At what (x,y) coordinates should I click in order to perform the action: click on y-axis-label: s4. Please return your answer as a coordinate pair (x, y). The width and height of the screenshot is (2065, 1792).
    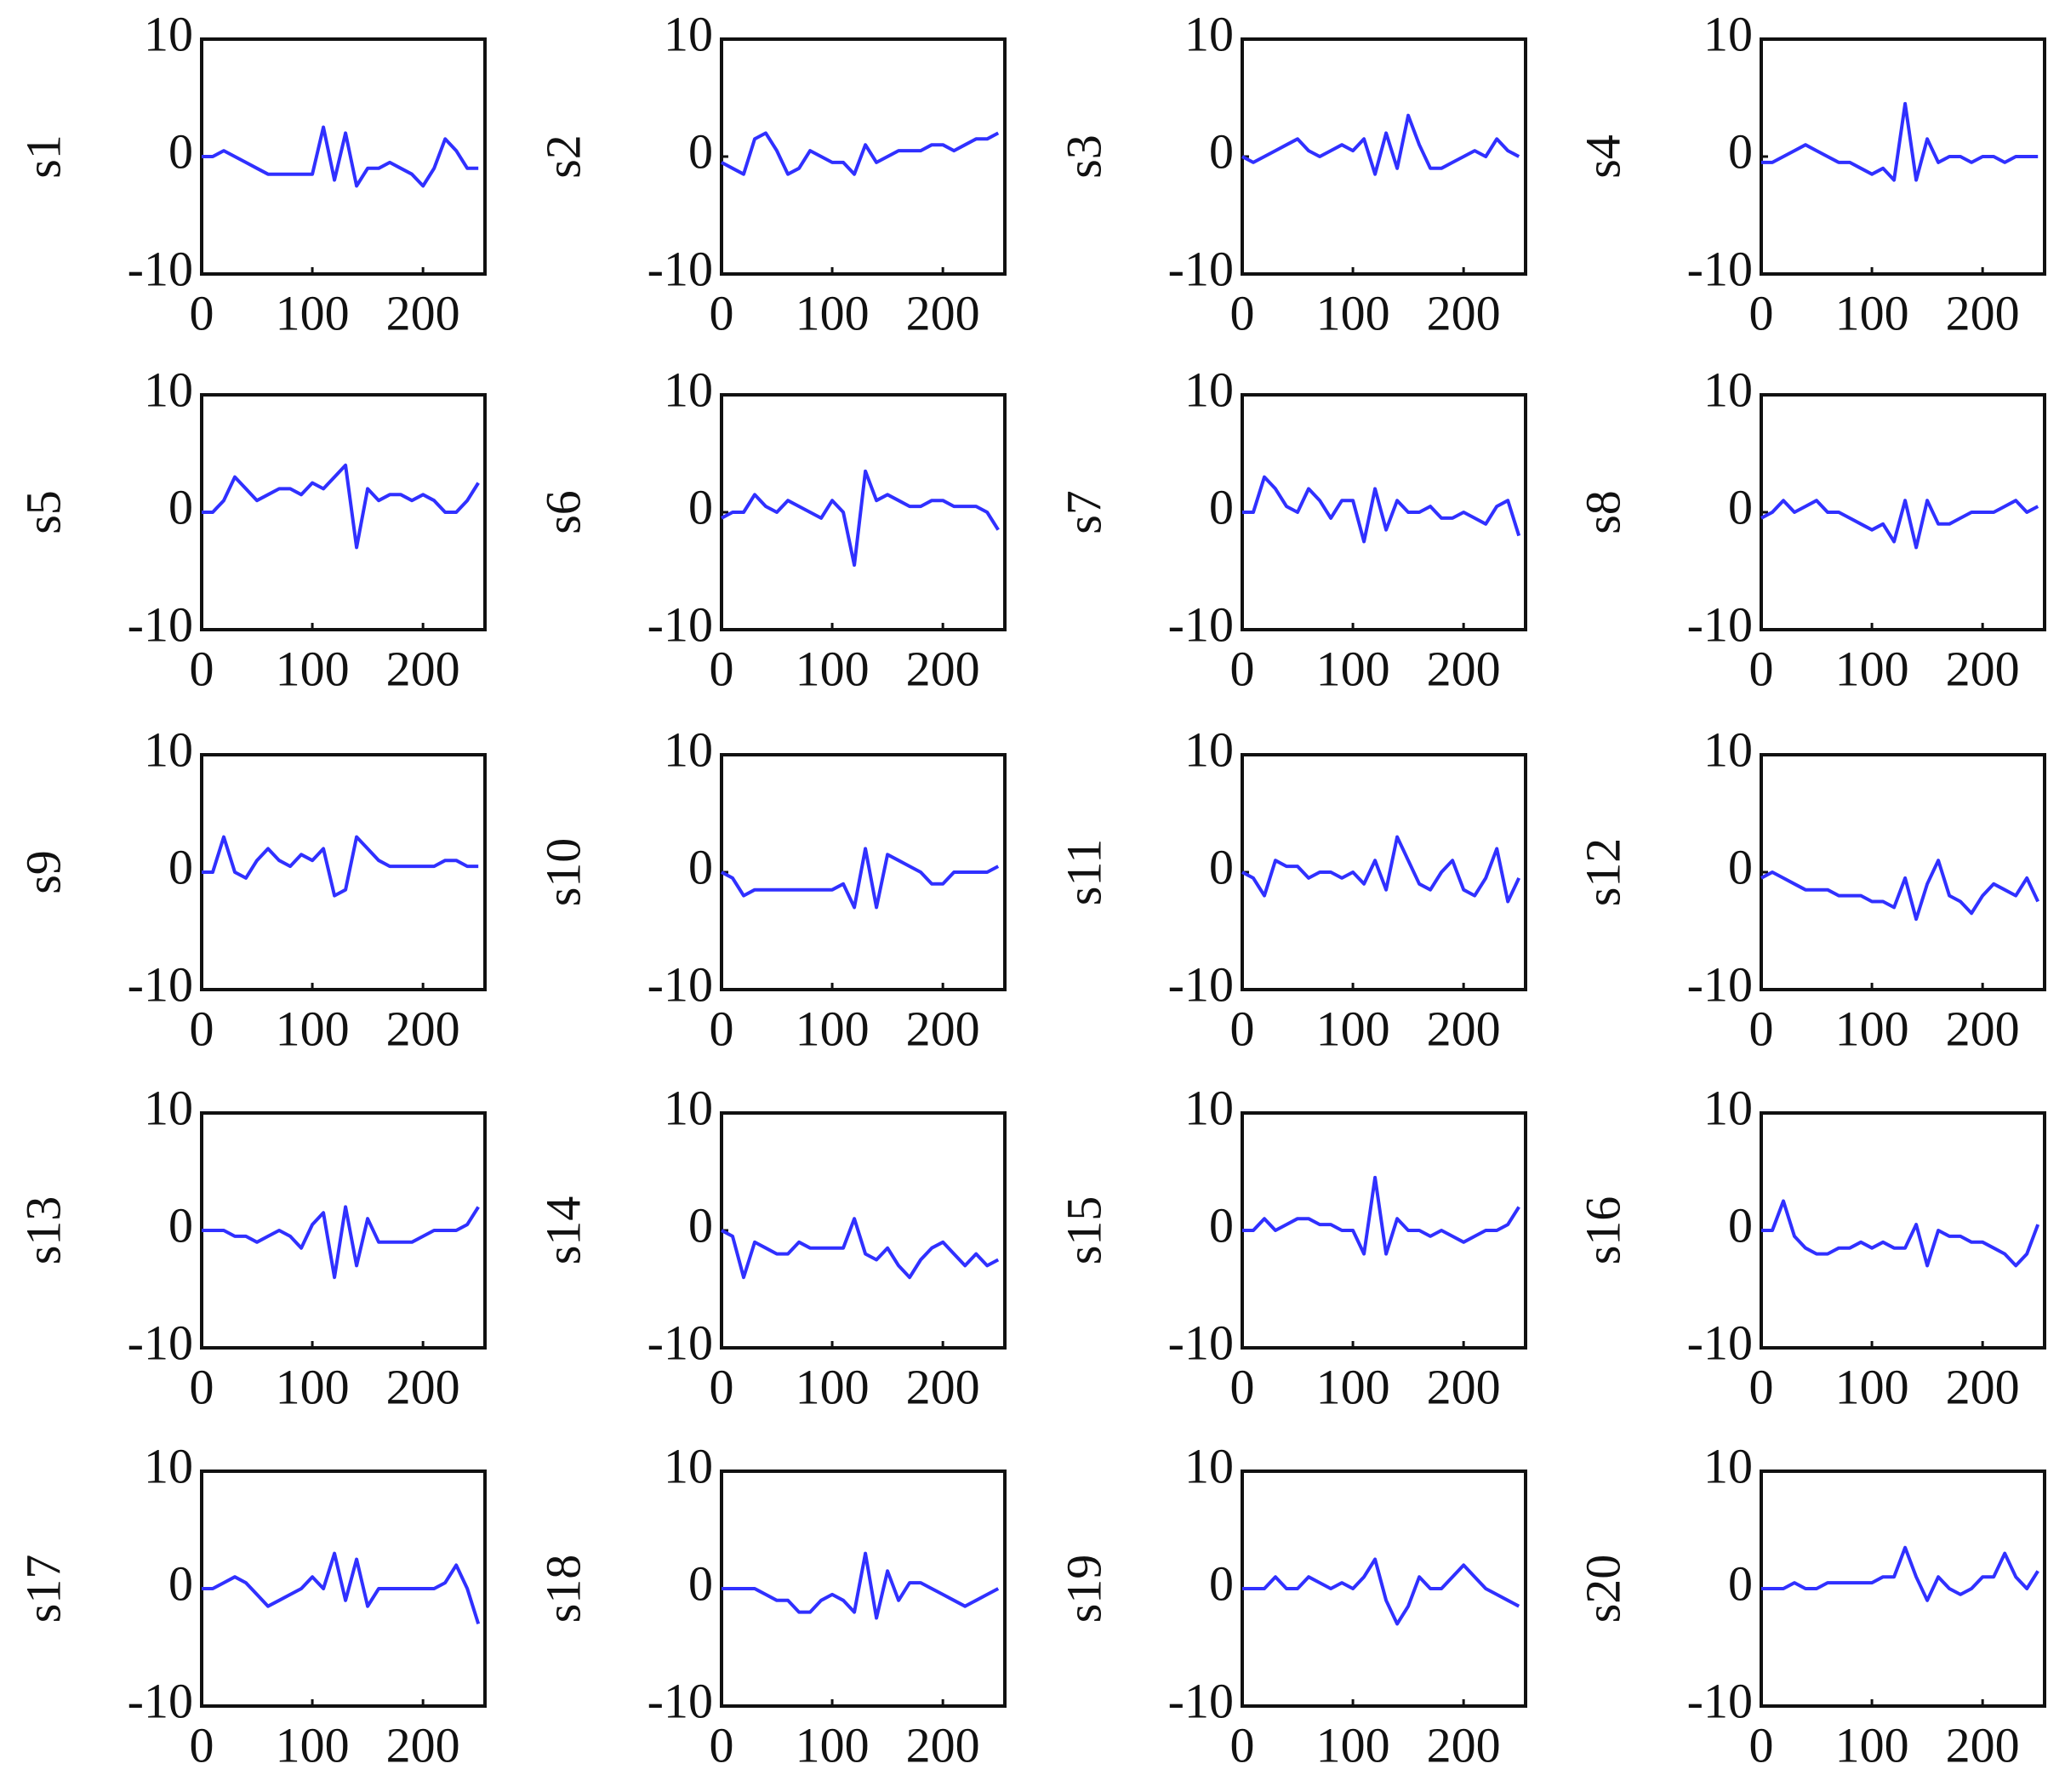
    Looking at the image, I should click on (1602, 156).